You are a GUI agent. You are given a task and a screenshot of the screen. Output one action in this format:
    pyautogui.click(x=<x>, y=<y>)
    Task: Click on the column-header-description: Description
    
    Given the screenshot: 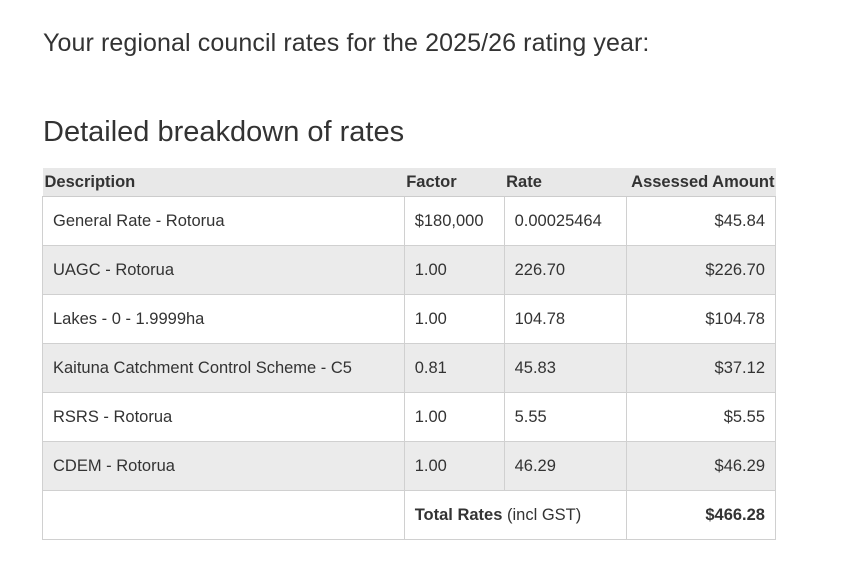 What is the action you would take?
    pyautogui.click(x=223, y=182)
    